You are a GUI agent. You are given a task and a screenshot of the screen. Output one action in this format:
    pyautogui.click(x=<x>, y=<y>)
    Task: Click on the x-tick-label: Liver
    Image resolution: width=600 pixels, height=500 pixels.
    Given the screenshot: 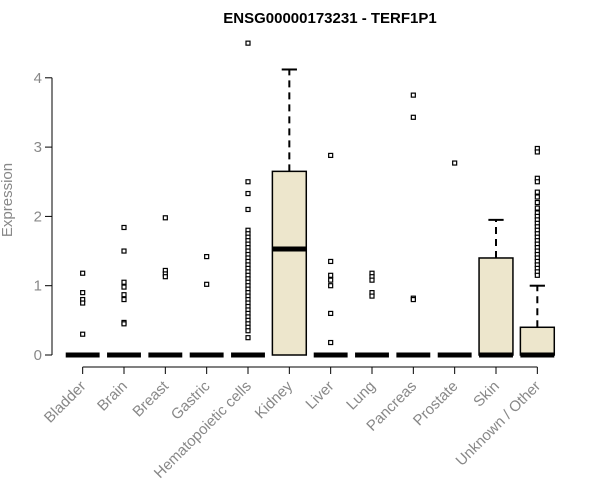 What is the action you would take?
    pyautogui.click(x=319, y=395)
    